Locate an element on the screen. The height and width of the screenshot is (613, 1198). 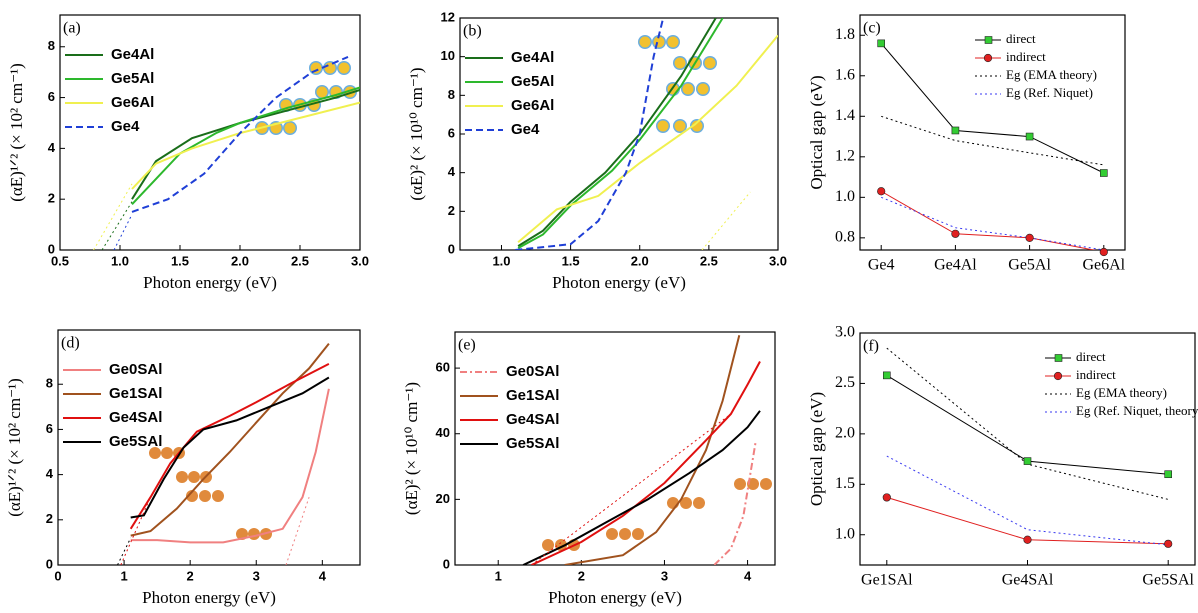
legend-label: Ge4SAl is located at coordinates (532, 419).